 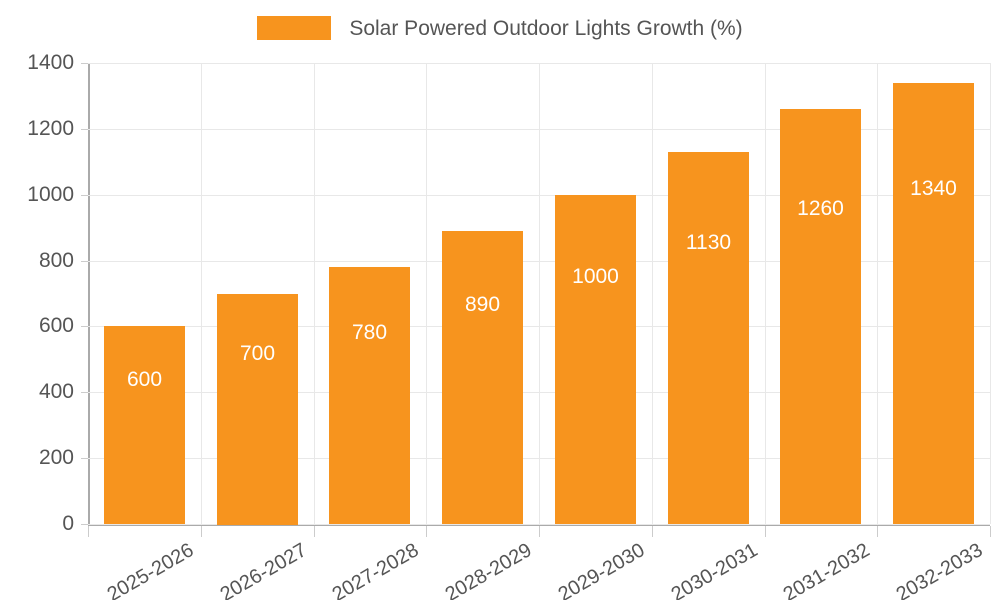 I want to click on y-gridline, so click(x=539, y=524).